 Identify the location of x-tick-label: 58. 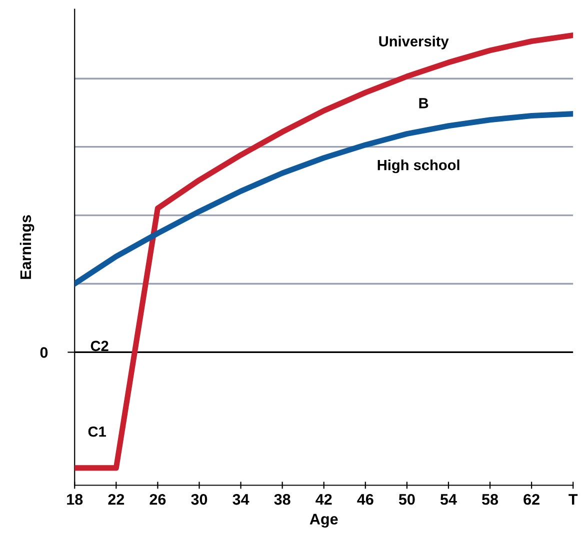
(490, 499).